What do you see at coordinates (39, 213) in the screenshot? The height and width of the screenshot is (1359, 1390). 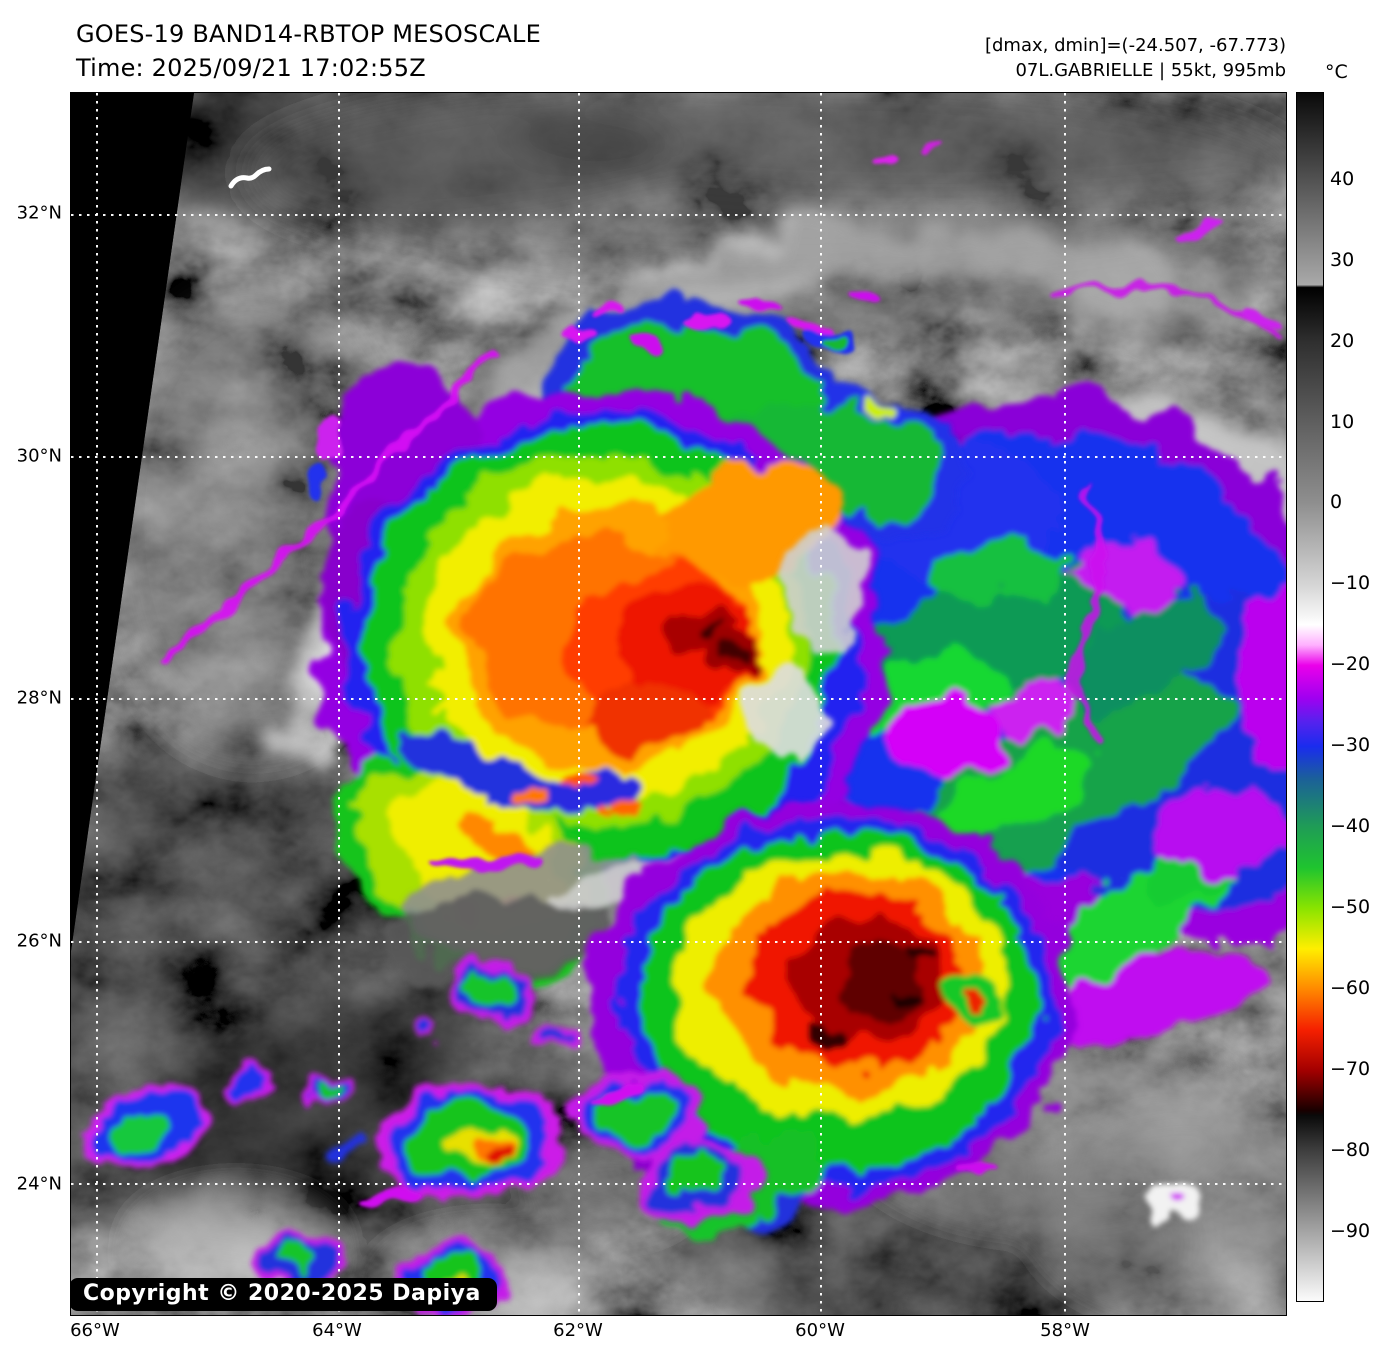 I see `lat-tick-label: 32°N` at bounding box center [39, 213].